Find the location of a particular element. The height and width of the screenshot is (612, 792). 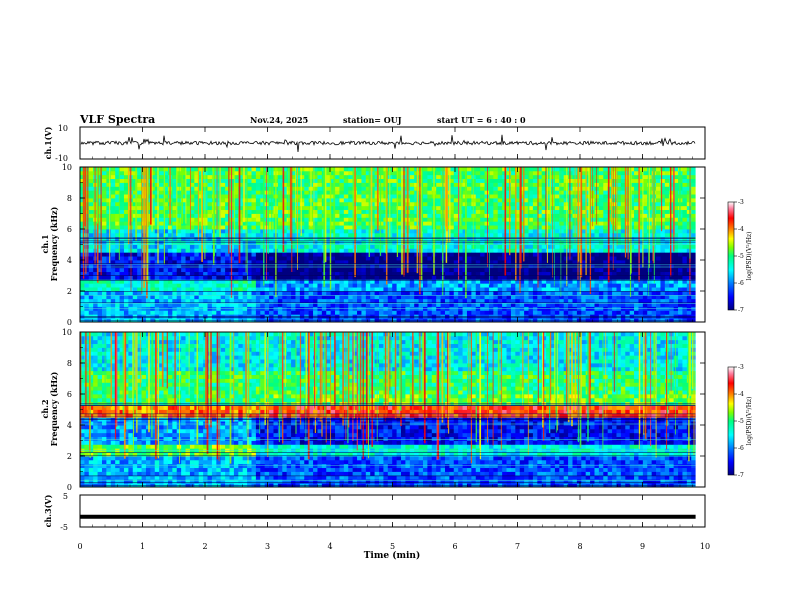

colorbar-ch1: -3 -4 -5 -6 -7 log(PSD)(V²/Hz) is located at coordinates (740, 256).